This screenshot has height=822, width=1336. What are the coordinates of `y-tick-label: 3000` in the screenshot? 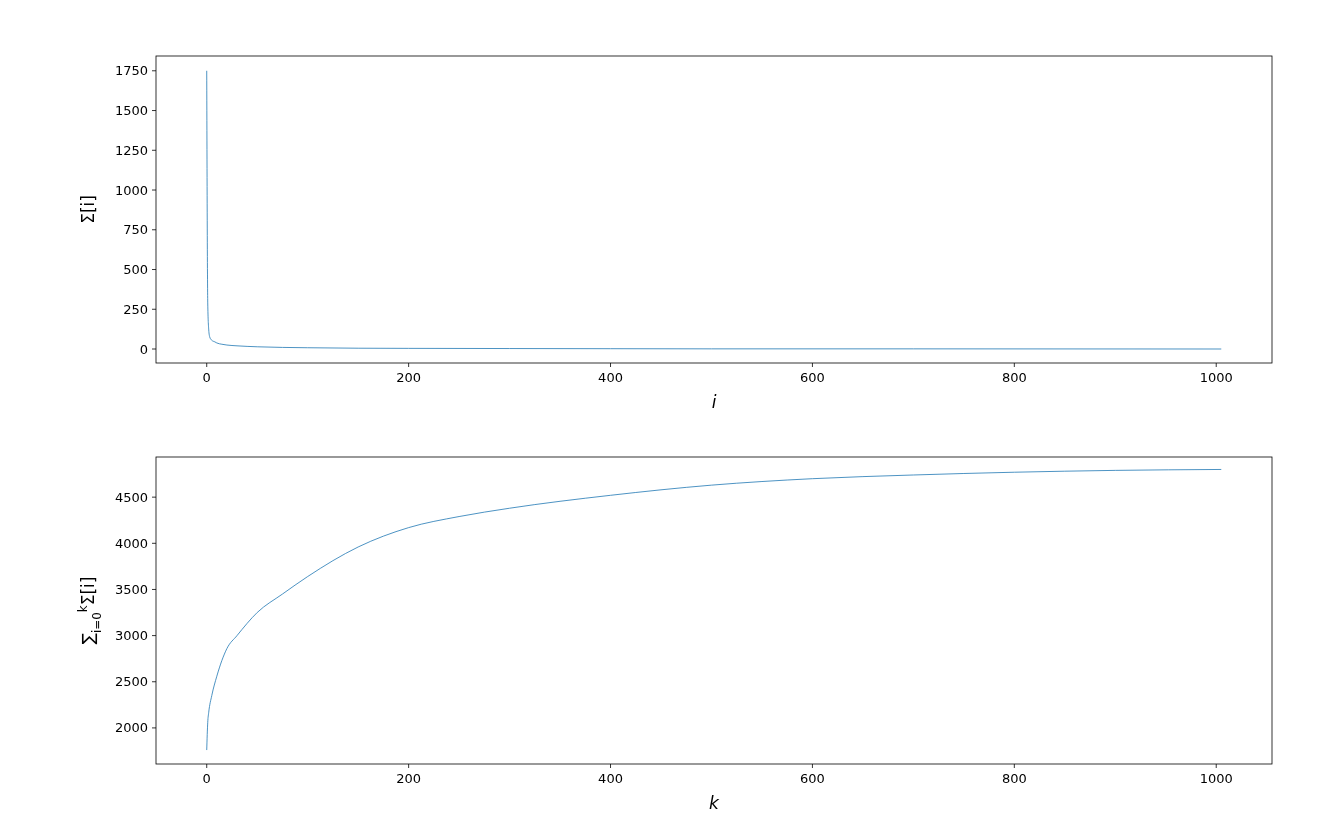 It's located at (131, 636).